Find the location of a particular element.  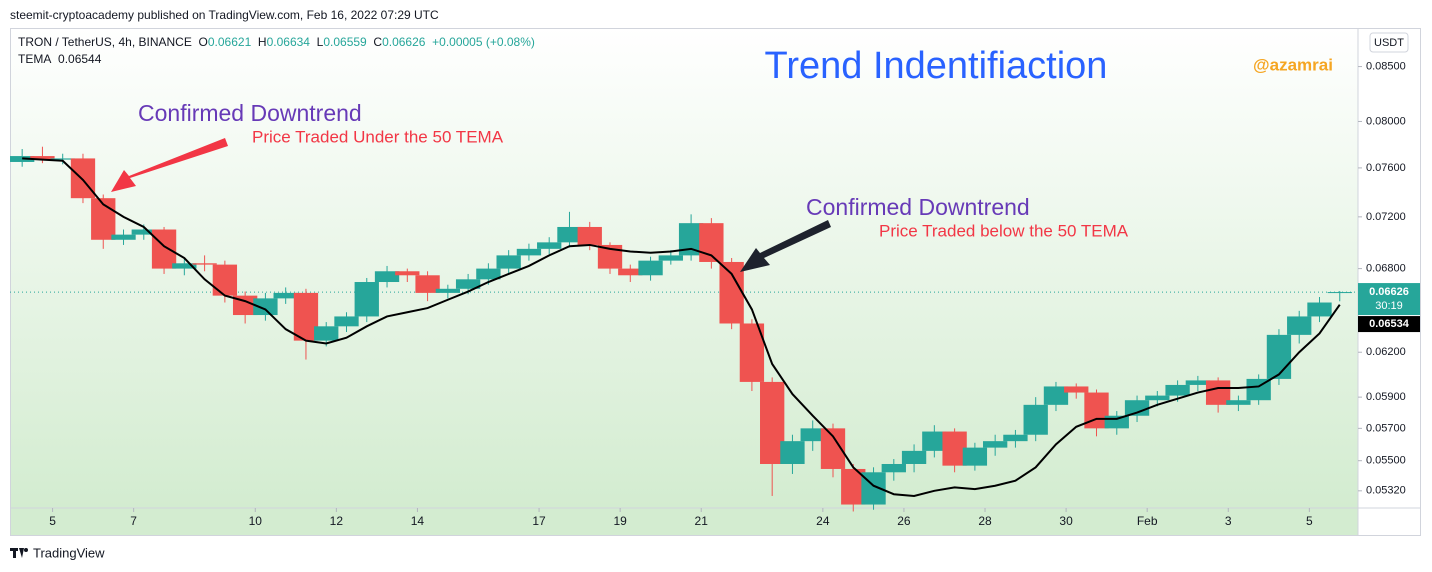

change: +0.00005 (+0.08%) is located at coordinates (483, 42).